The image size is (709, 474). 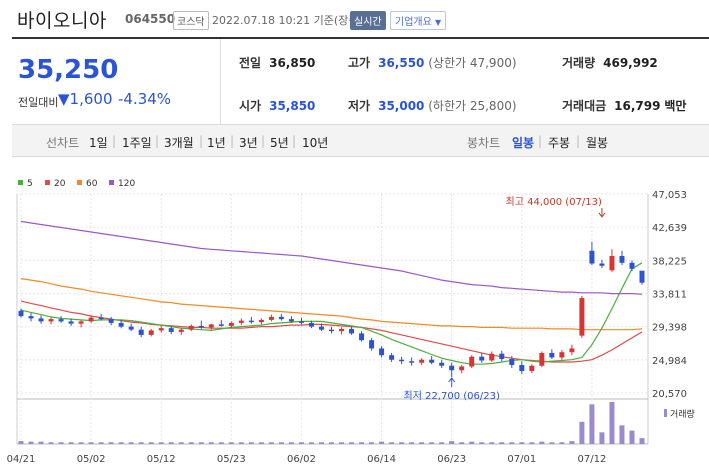 What do you see at coordinates (150, 19) in the screenshot?
I see `stock-code: 064550` at bounding box center [150, 19].